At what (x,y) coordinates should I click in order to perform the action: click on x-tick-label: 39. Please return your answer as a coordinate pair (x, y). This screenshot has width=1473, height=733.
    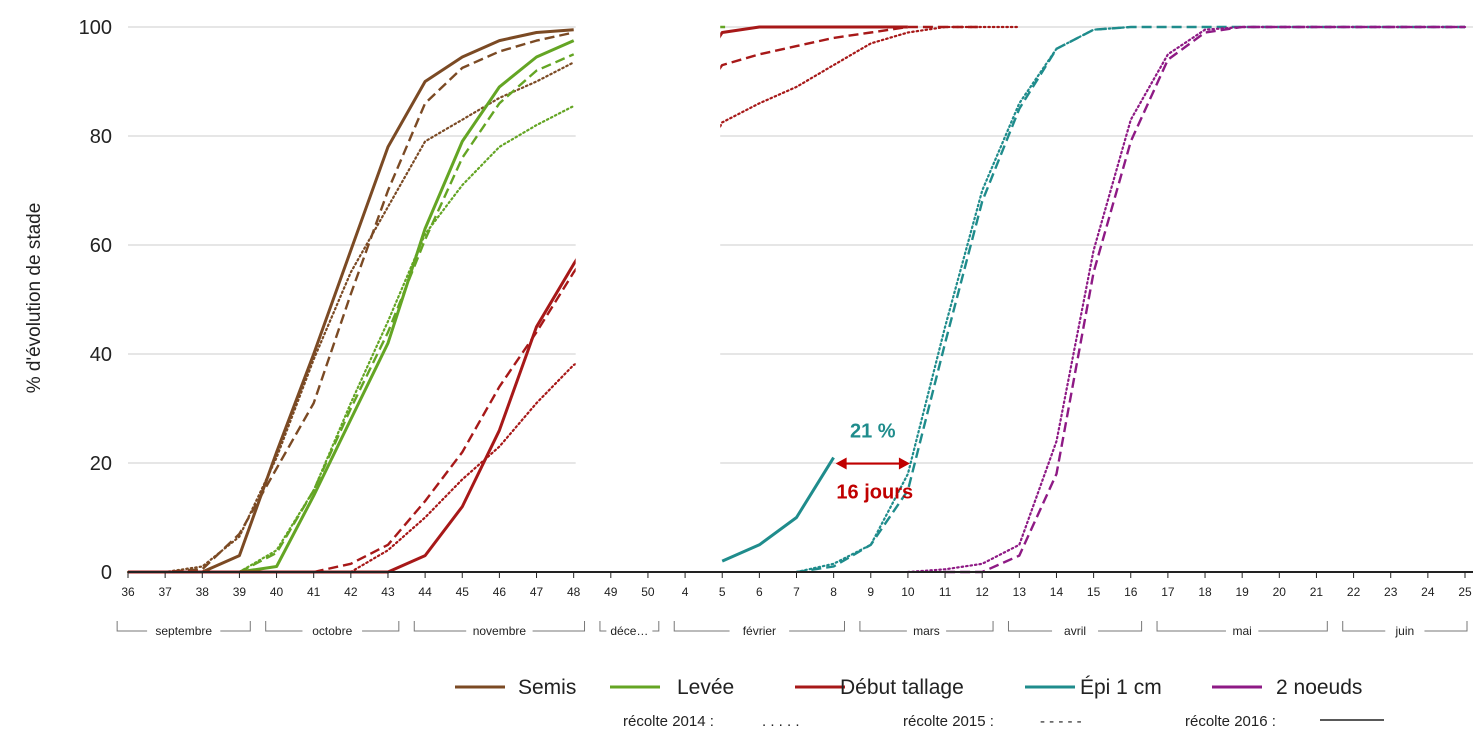
    Looking at the image, I should click on (240, 592).